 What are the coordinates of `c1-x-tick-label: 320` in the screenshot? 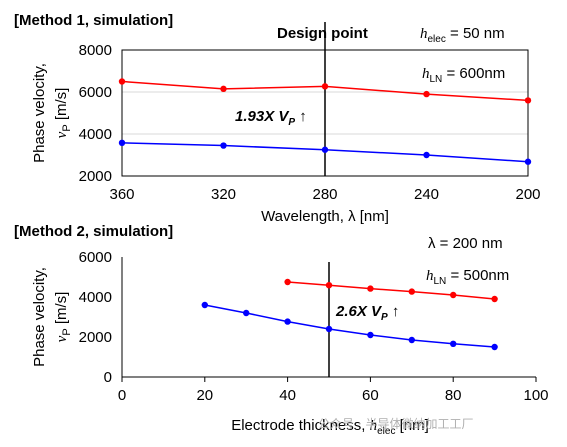 It's located at (223, 194).